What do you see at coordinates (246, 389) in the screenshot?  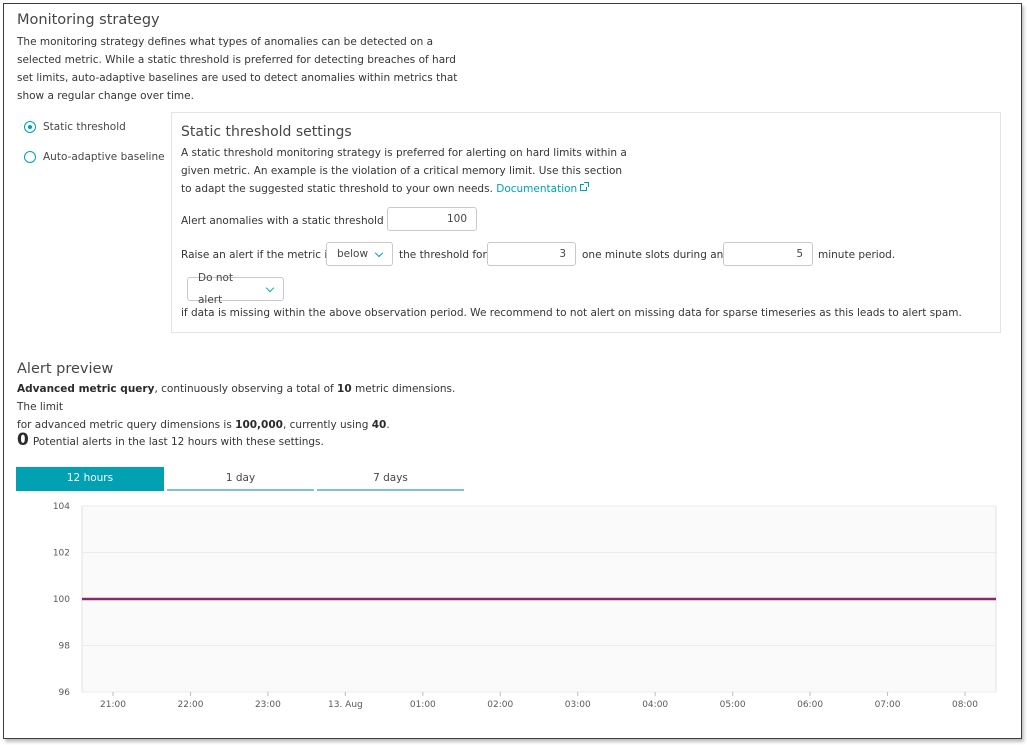 I see `preview-text: , continuously observing a total of` at bounding box center [246, 389].